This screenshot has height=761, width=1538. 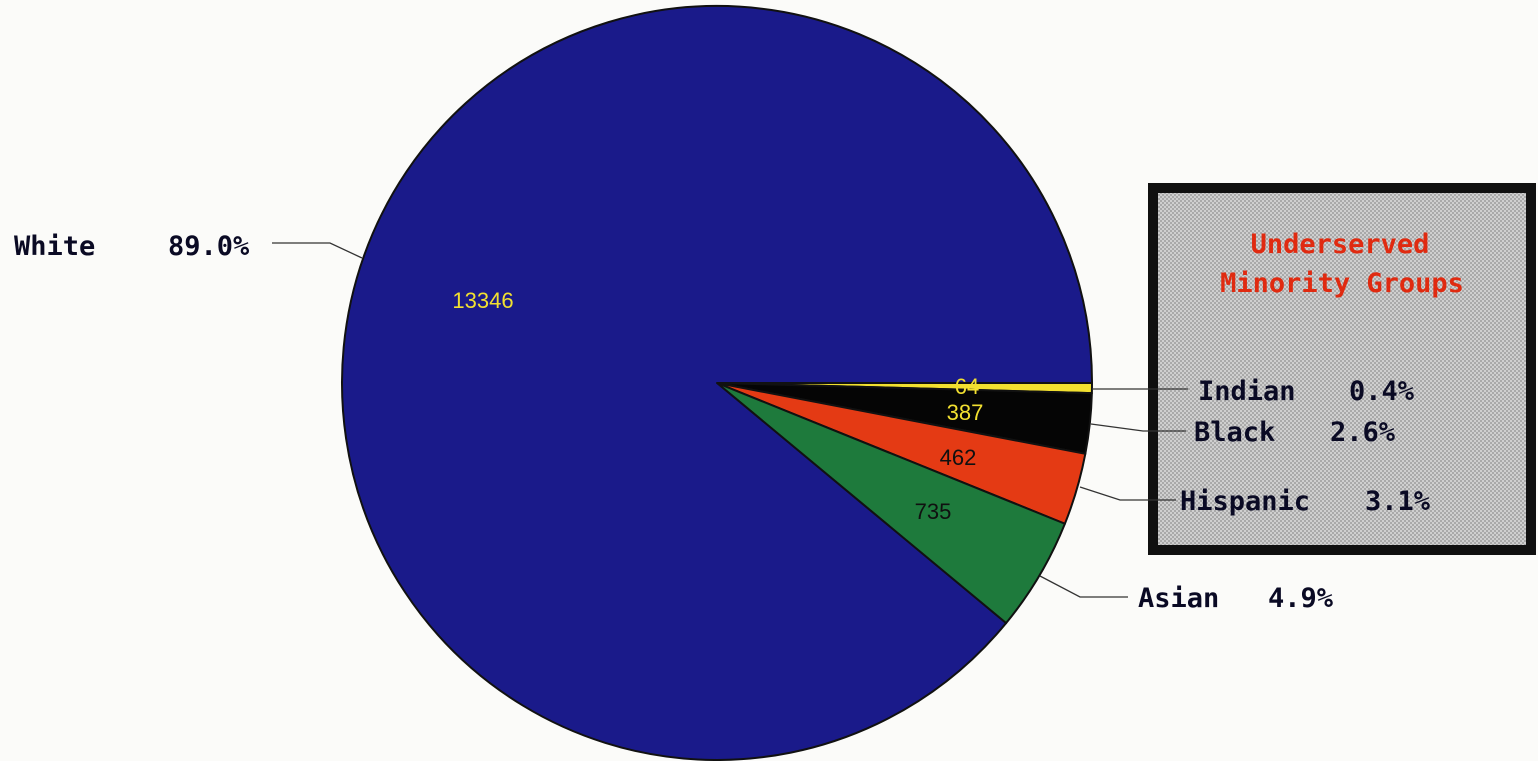 I want to click on category-label-white: White, so click(x=54, y=246).